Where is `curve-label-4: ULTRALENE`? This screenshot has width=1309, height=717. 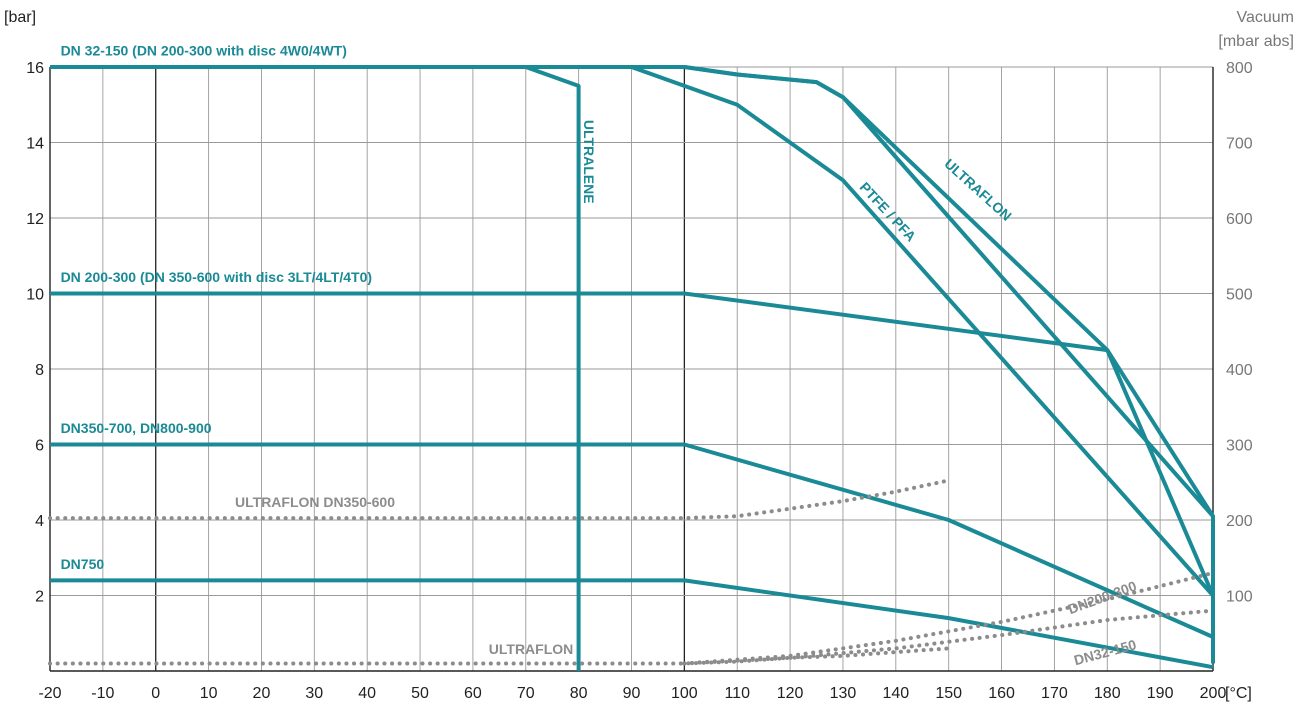
curve-label-4: ULTRALENE is located at coordinates (589, 162).